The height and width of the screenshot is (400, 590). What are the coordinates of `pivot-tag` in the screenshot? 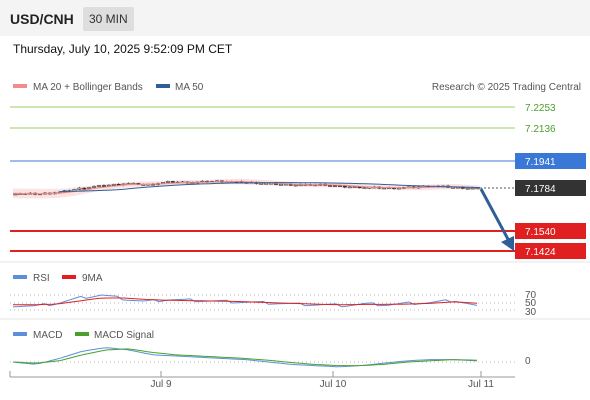 It's located at (550, 161).